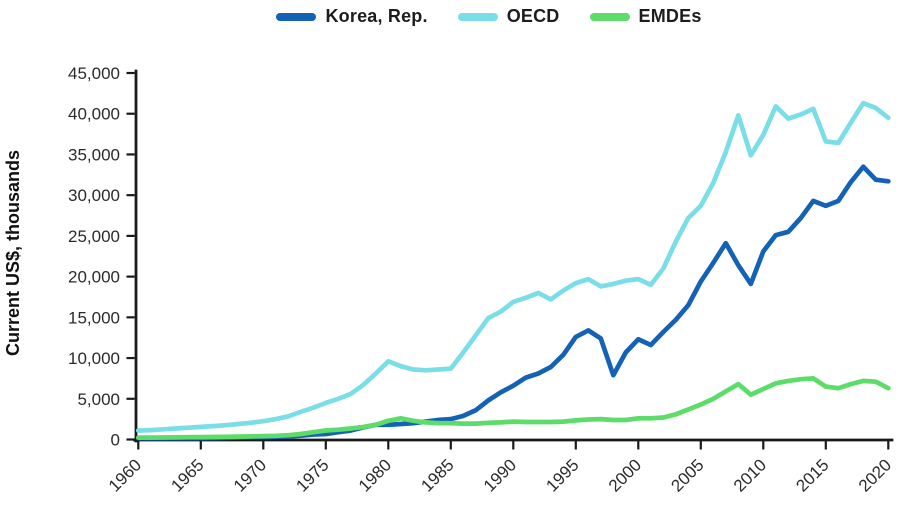  Describe the element at coordinates (750, 475) in the screenshot. I see `x-tick-label: 2010` at that location.